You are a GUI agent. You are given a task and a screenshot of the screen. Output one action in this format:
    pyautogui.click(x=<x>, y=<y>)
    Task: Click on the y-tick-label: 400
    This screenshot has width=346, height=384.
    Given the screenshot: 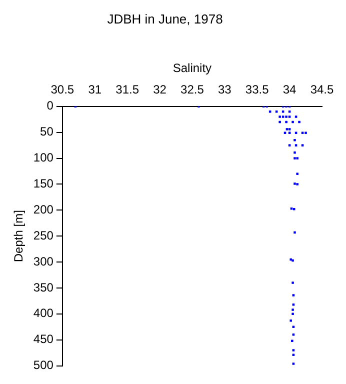 What is the action you would take?
    pyautogui.click(x=43, y=313)
    